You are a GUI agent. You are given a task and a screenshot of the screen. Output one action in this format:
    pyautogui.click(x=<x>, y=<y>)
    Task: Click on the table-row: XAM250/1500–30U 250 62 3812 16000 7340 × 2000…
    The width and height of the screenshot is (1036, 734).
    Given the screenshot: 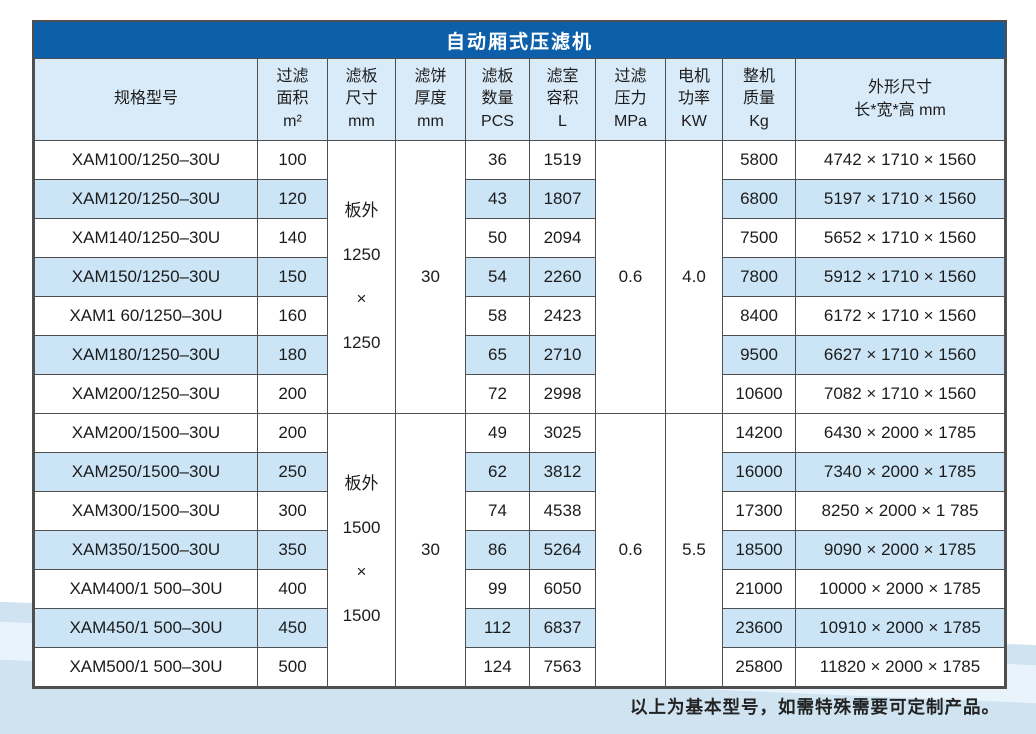 What is the action you would take?
    pyautogui.click(x=519, y=472)
    